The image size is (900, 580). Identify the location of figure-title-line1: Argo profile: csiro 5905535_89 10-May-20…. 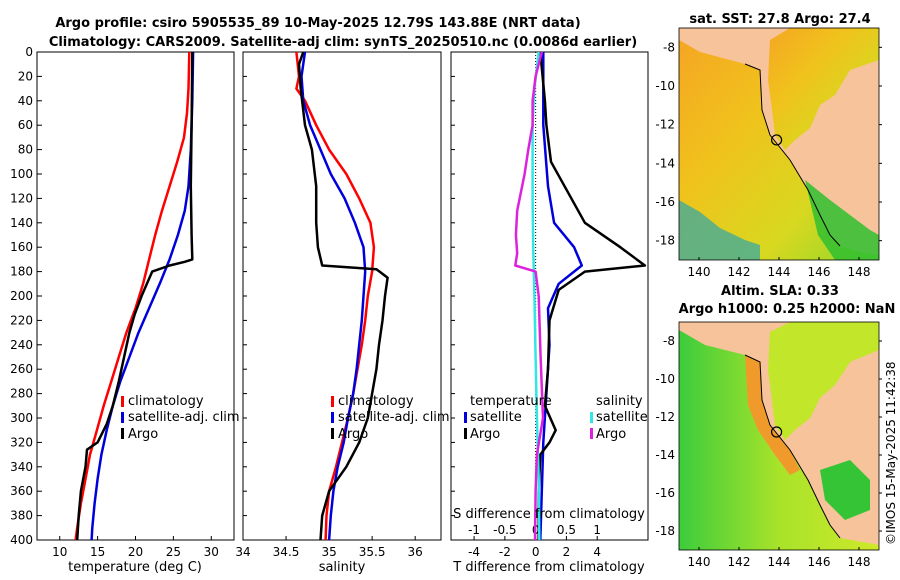
(317, 23).